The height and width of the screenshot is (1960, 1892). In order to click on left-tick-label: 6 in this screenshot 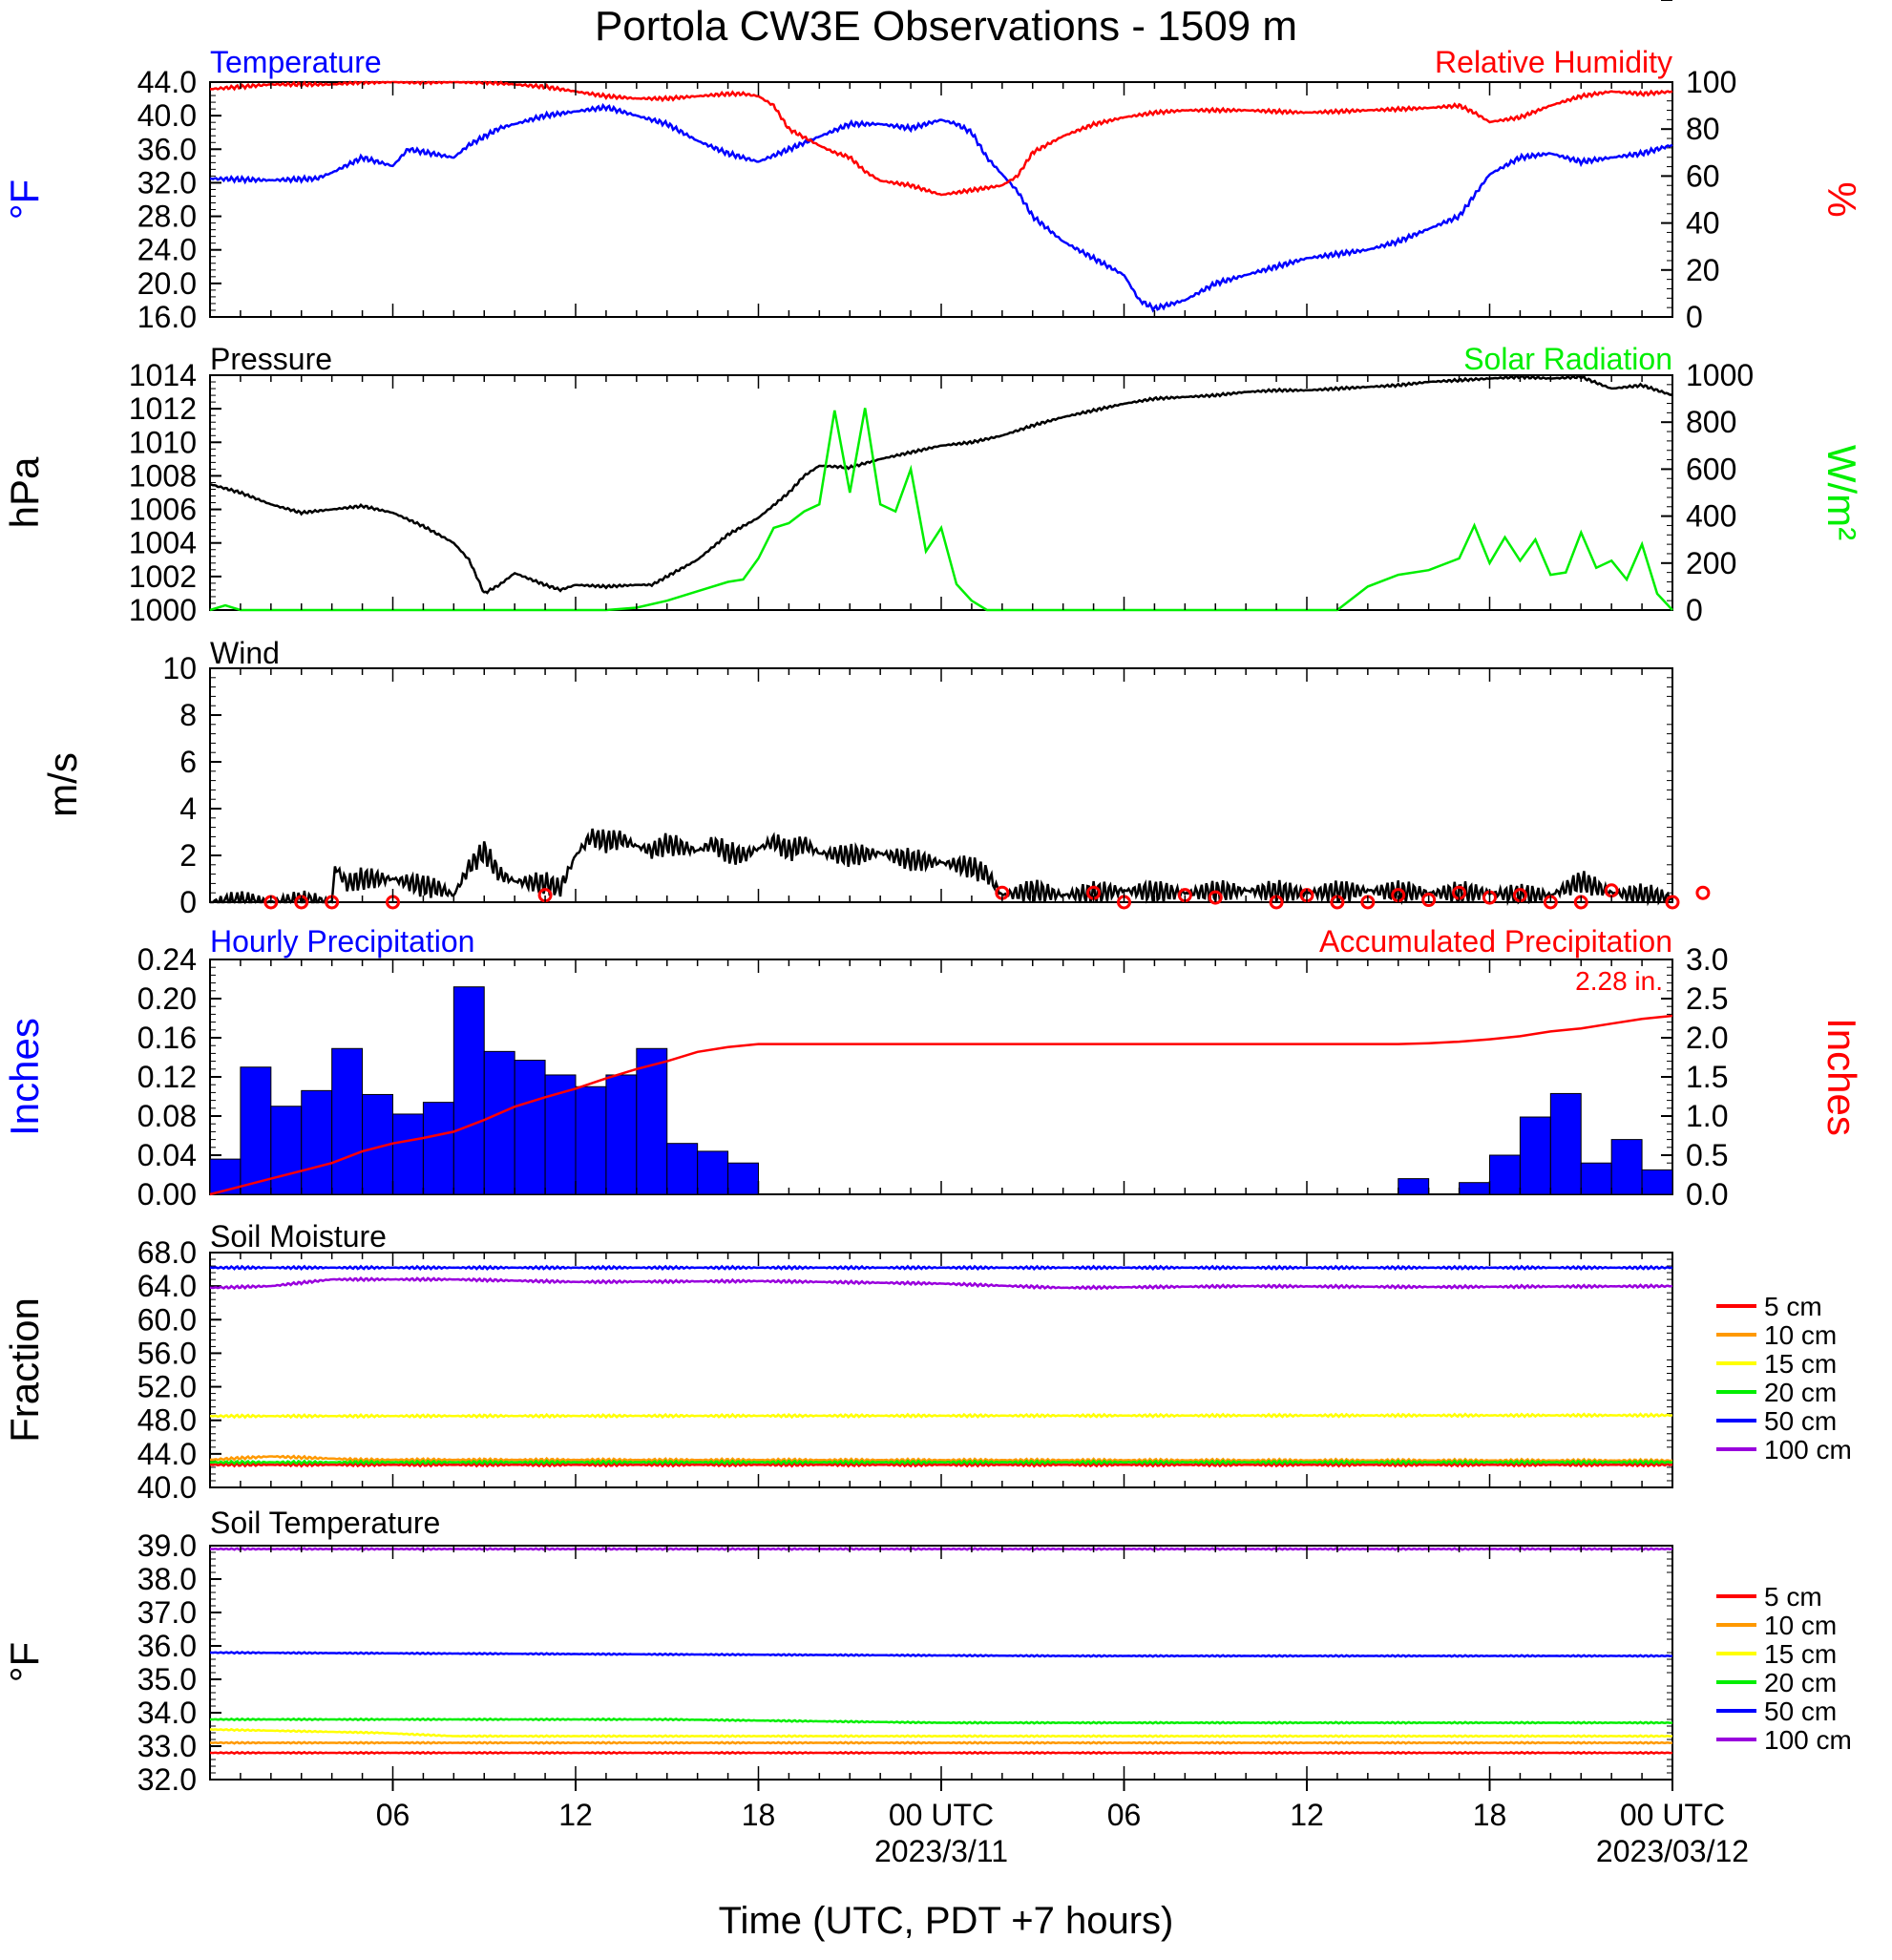, I will do `click(188, 762)`.